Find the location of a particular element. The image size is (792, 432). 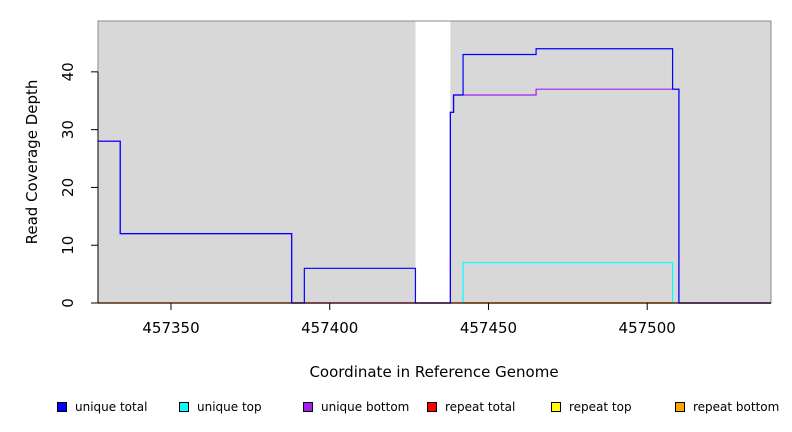

legend-label: unique top is located at coordinates (229, 407).